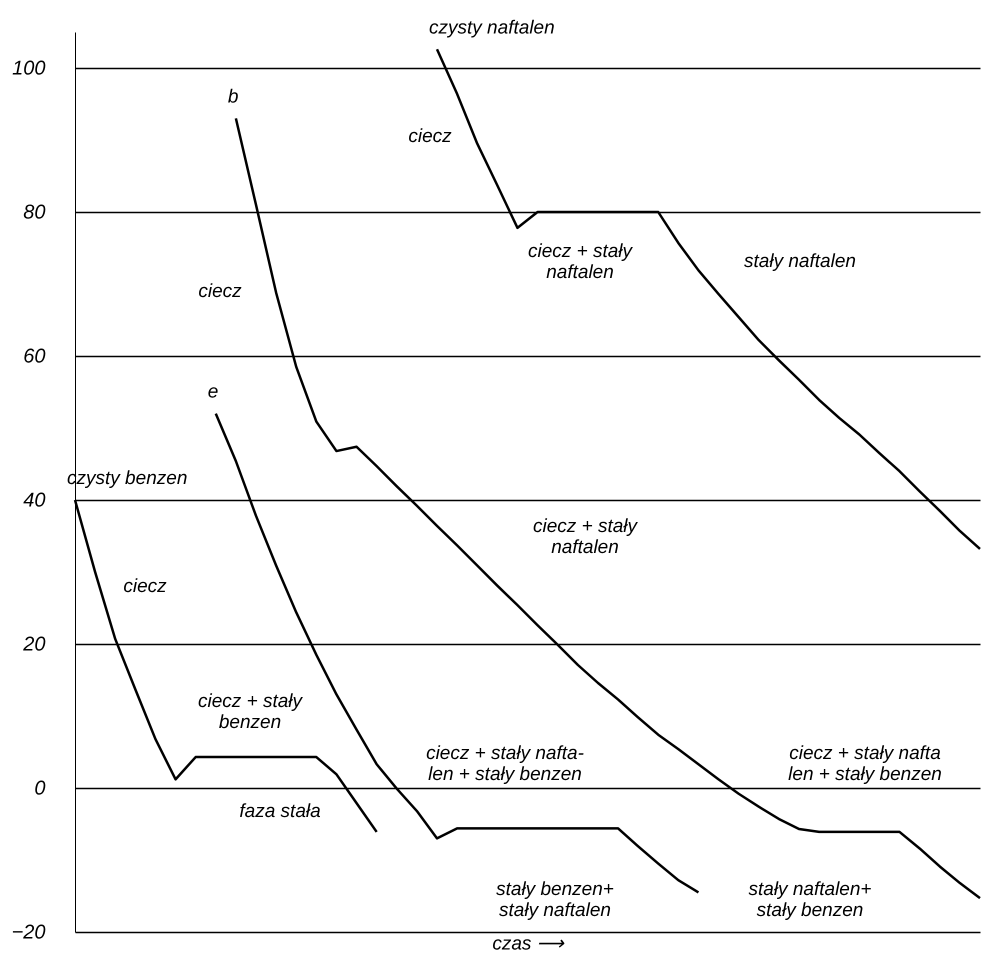  Describe the element at coordinates (865, 764) in the screenshot. I see `annotation: ciecz + stały nafta len + stały benzen` at that location.